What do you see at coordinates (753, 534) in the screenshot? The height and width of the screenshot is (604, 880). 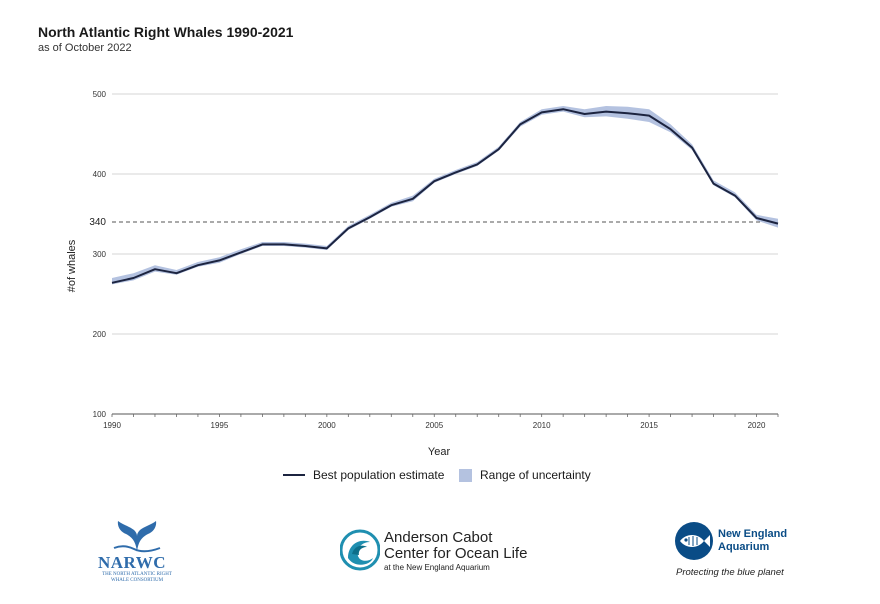 I see `nea-logo-name-line1: New England` at bounding box center [753, 534].